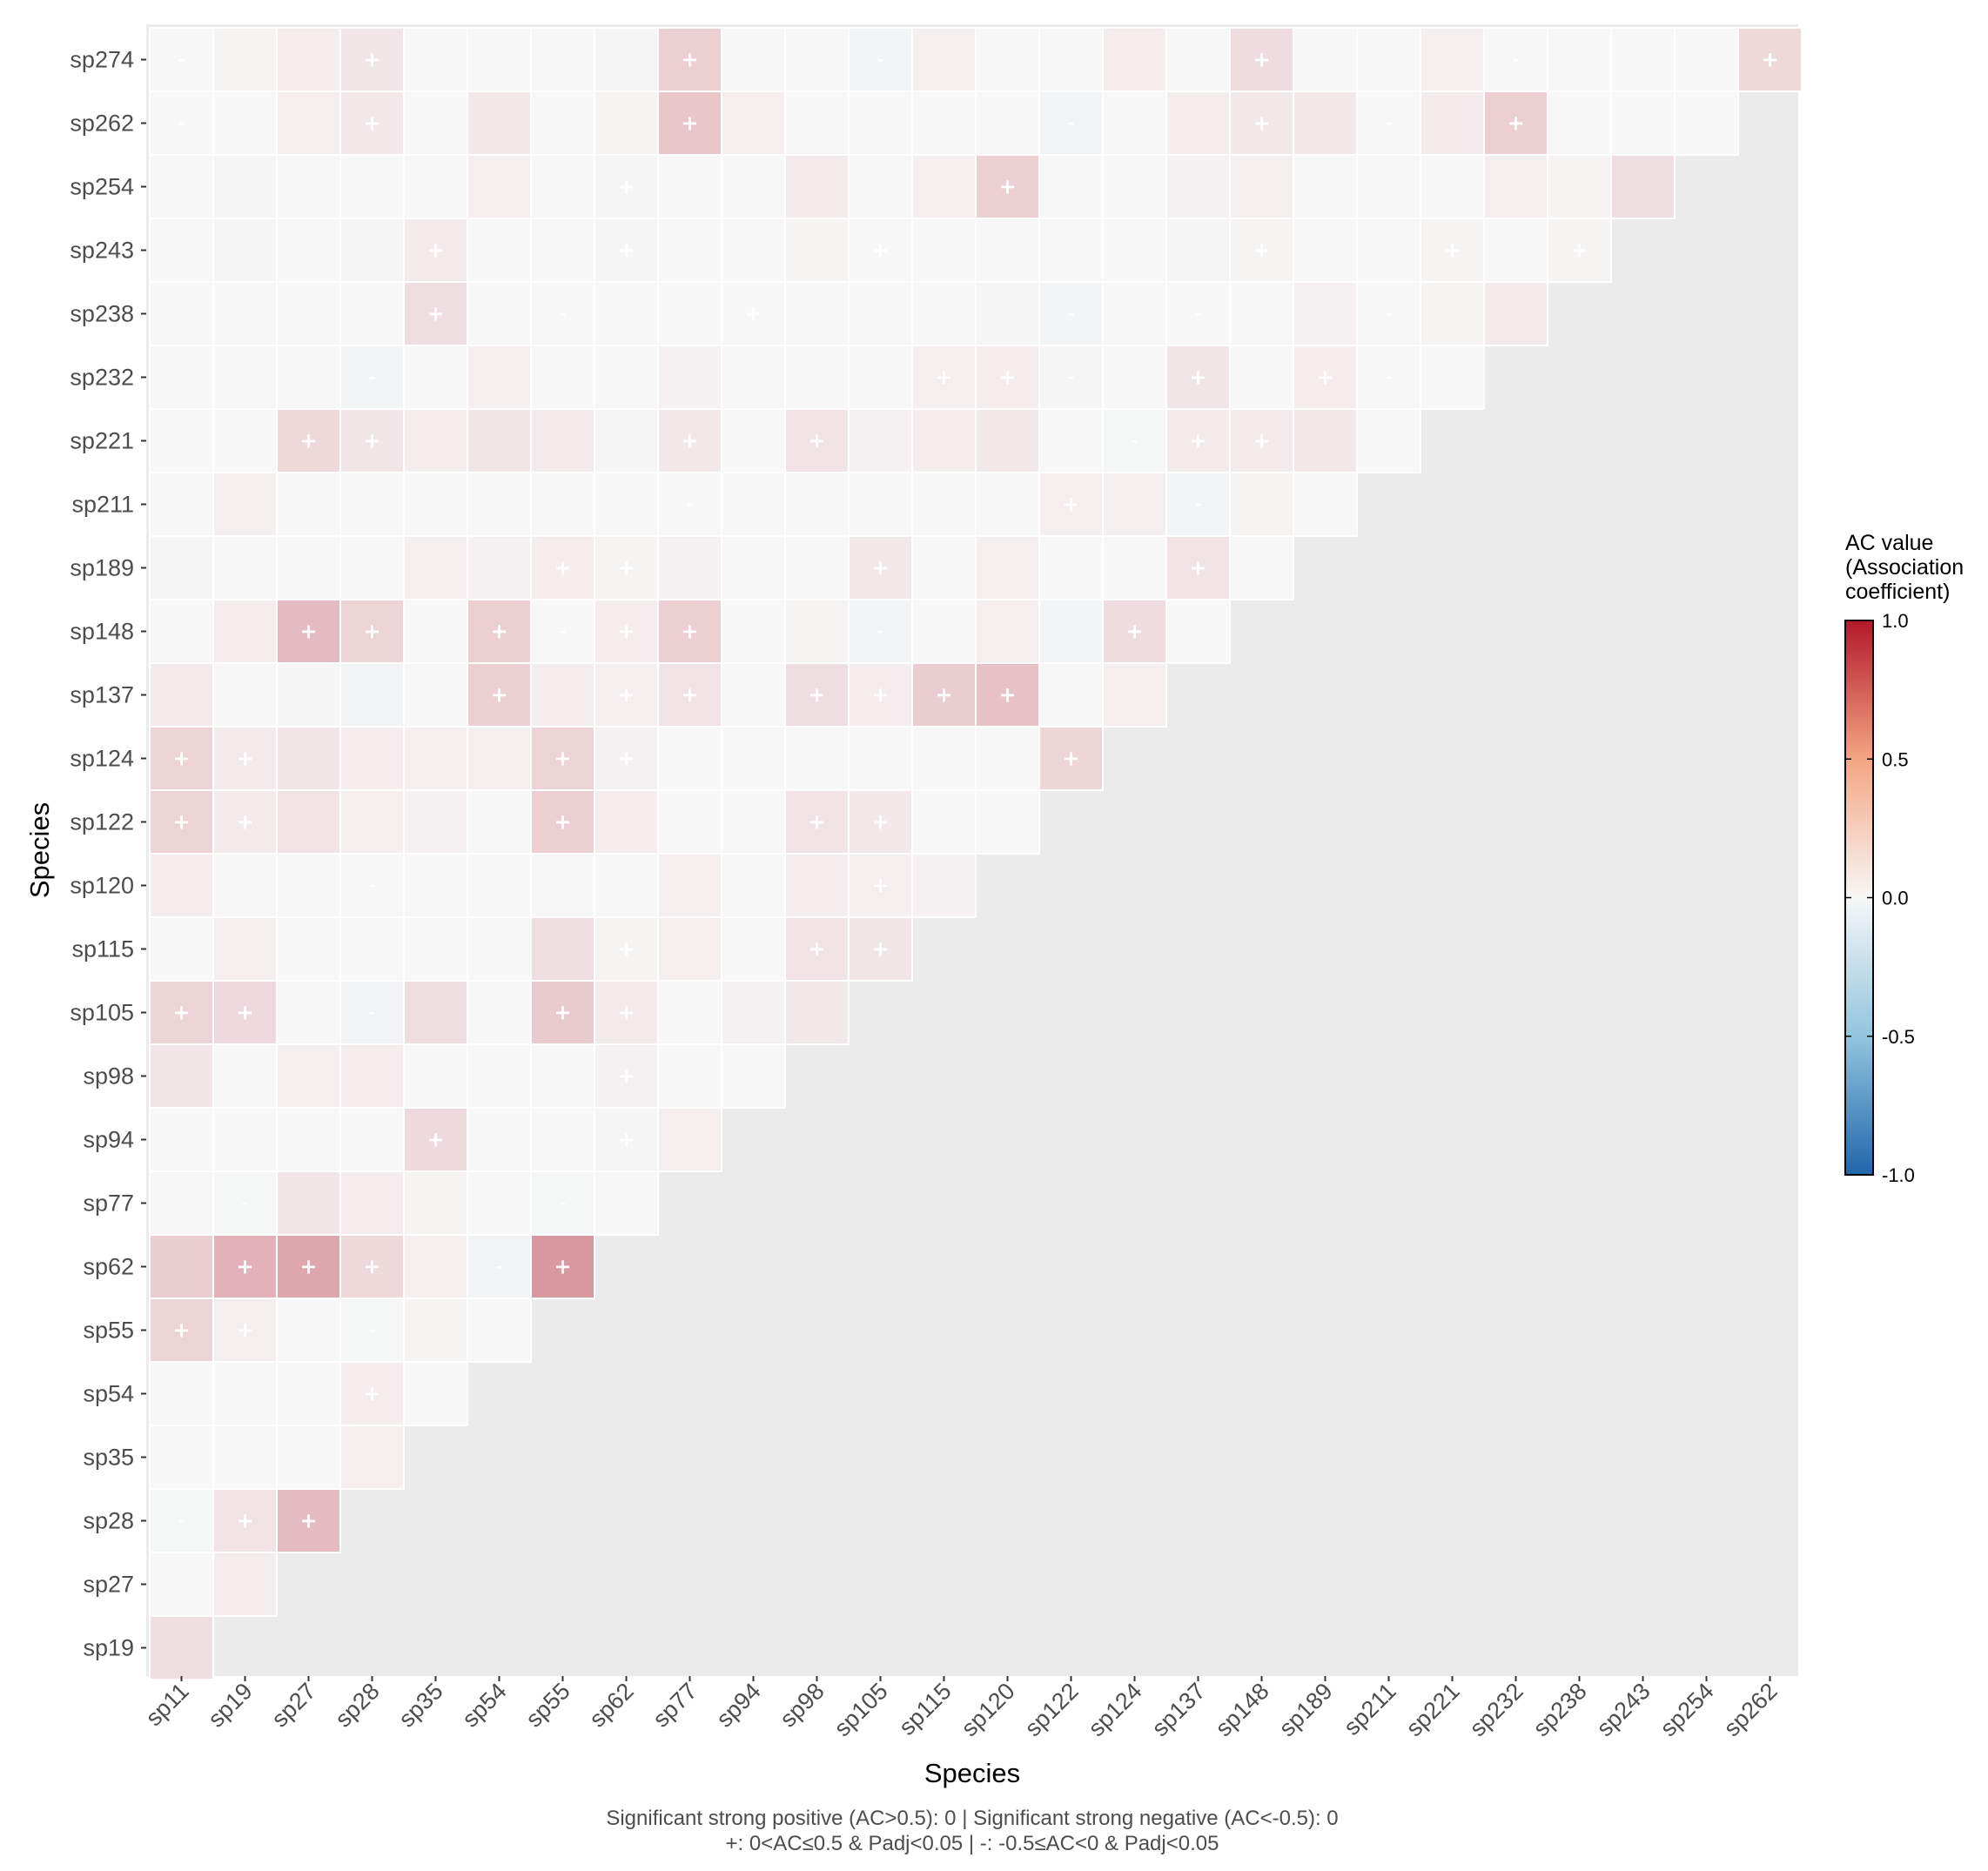  Describe the element at coordinates (39, 850) in the screenshot. I see `y-axis-title: Species` at that location.